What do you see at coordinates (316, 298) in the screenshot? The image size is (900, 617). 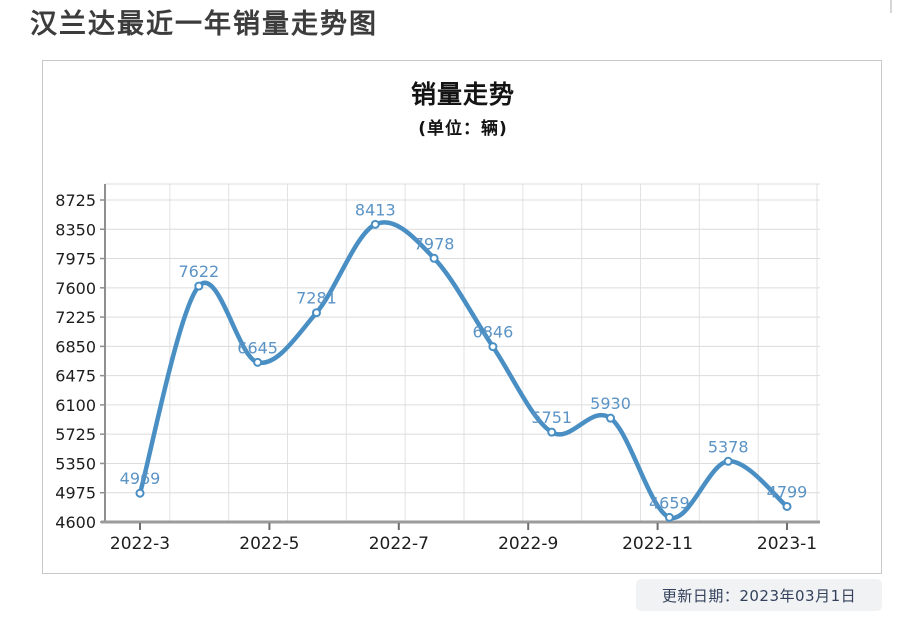 I see `data-point-label: 7281` at bounding box center [316, 298].